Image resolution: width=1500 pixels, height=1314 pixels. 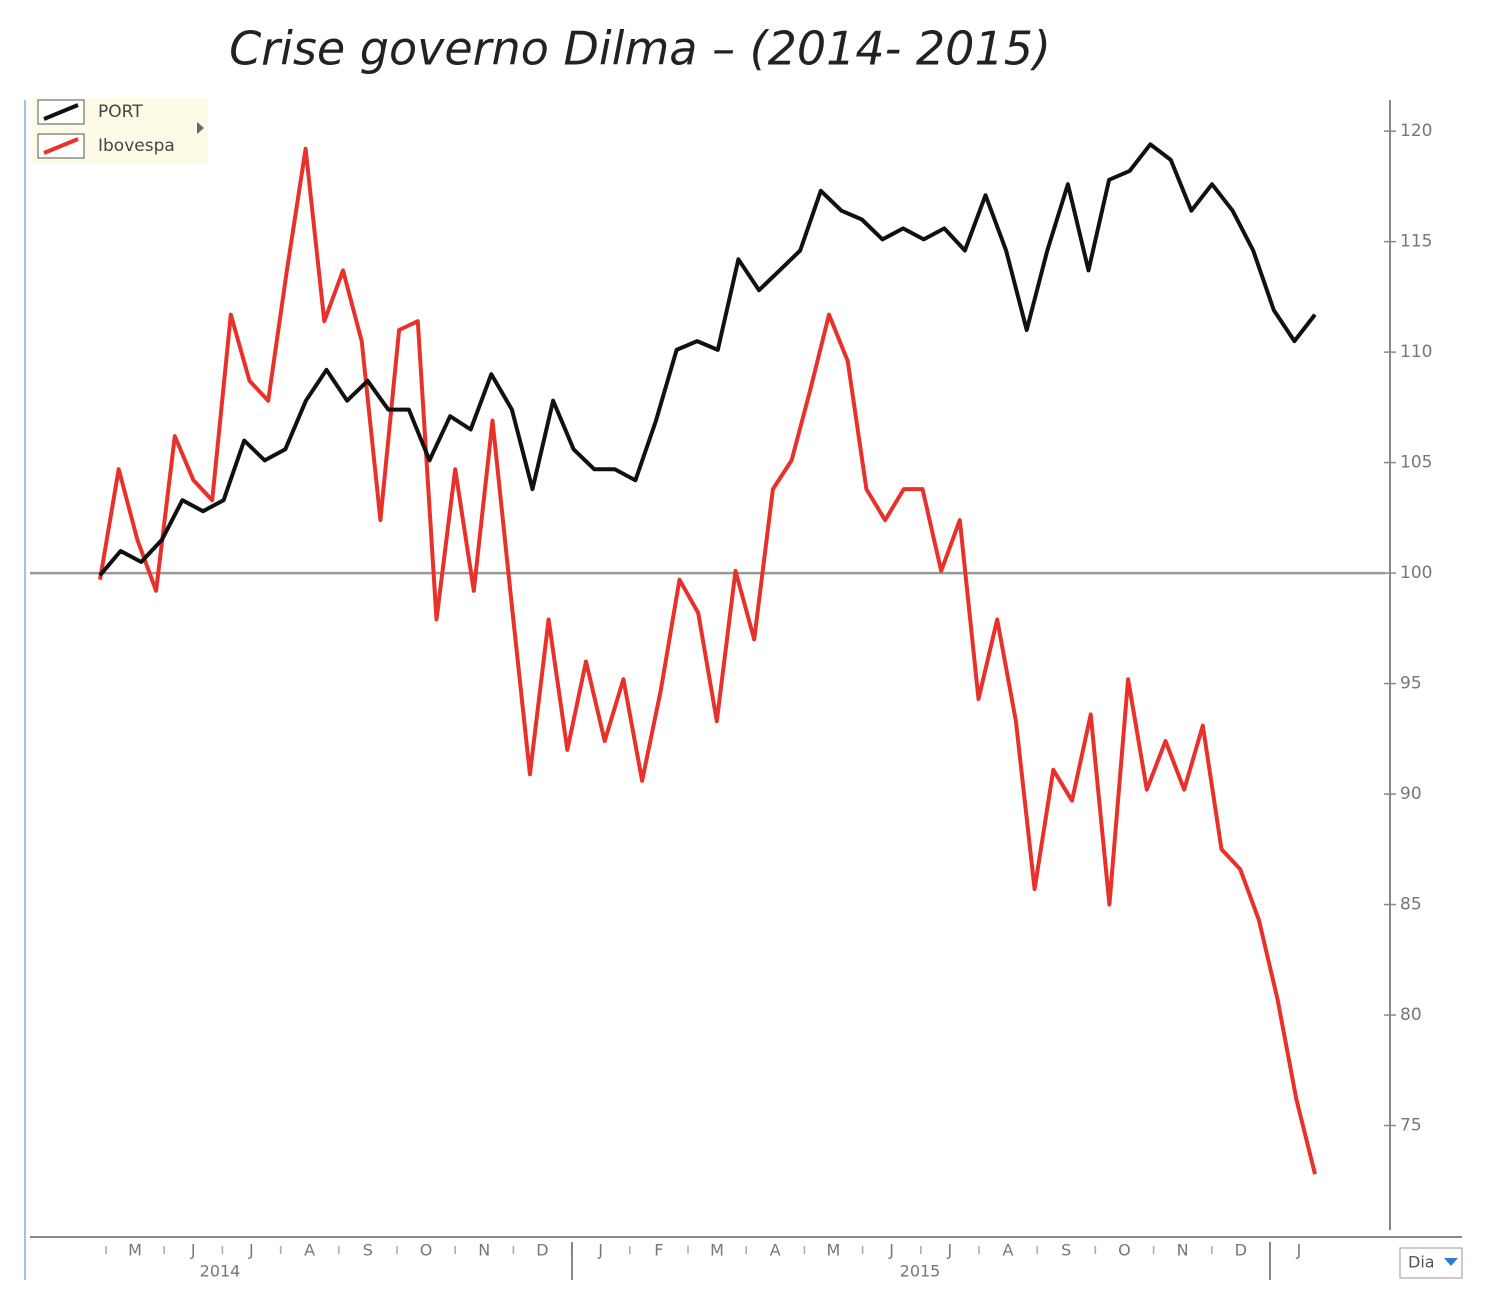 What do you see at coordinates (1416, 242) in the screenshot?
I see `y-tick-label: 115` at bounding box center [1416, 242].